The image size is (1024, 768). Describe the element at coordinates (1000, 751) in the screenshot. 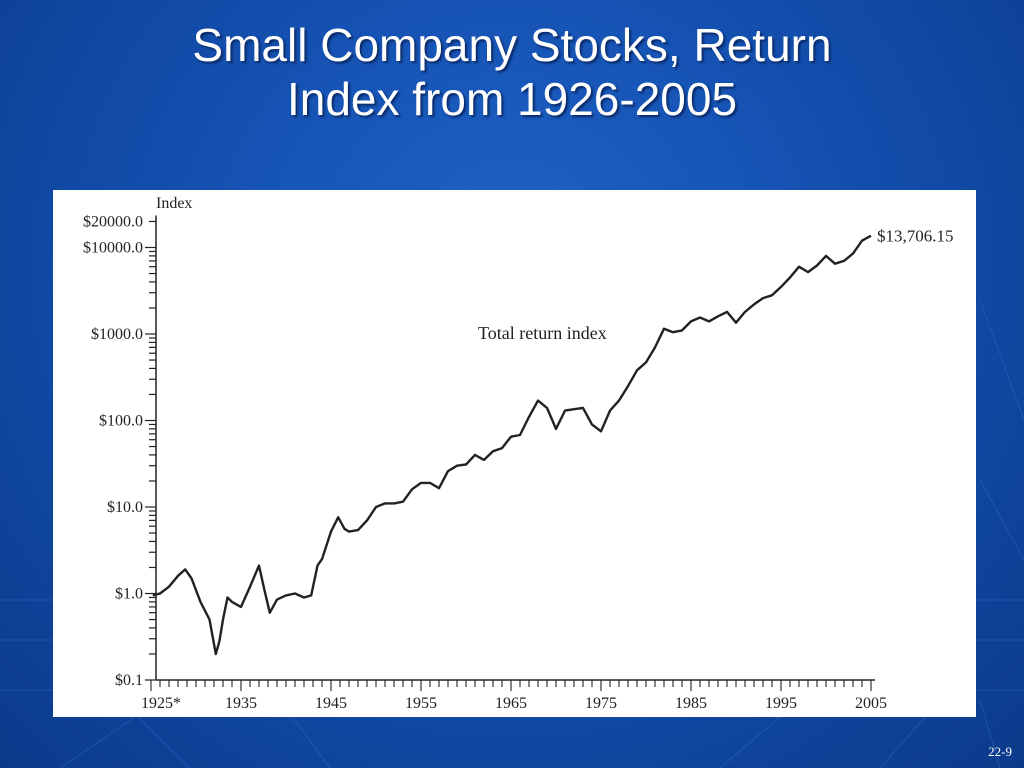

I see `slide-number: 22-9` at that location.